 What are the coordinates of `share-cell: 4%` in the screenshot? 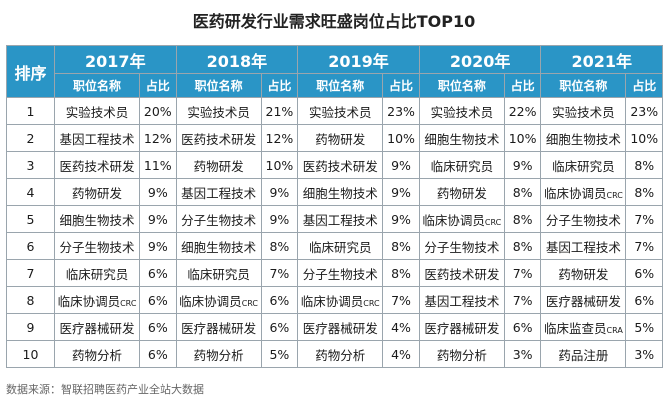 It's located at (401, 327).